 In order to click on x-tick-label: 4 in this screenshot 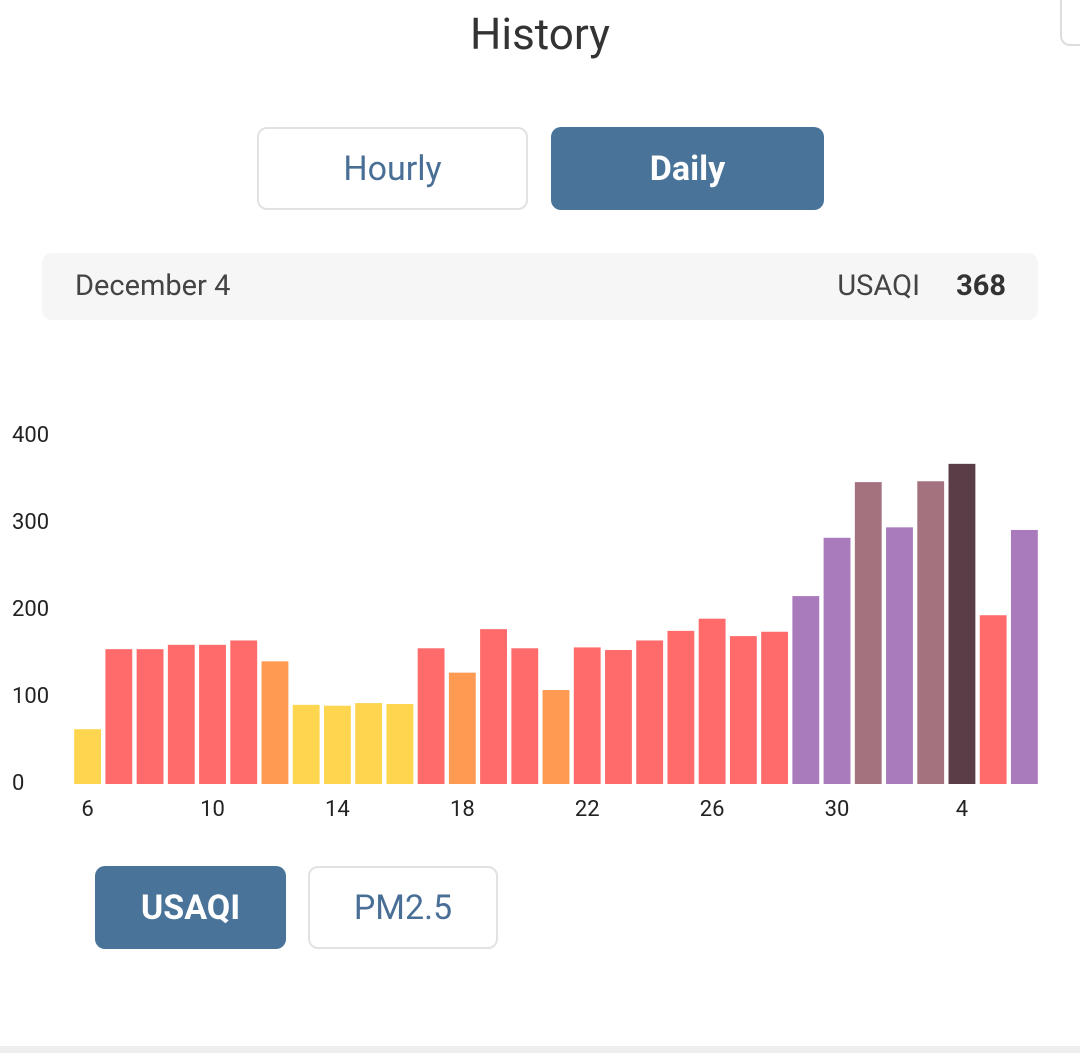, I will do `click(962, 809)`.